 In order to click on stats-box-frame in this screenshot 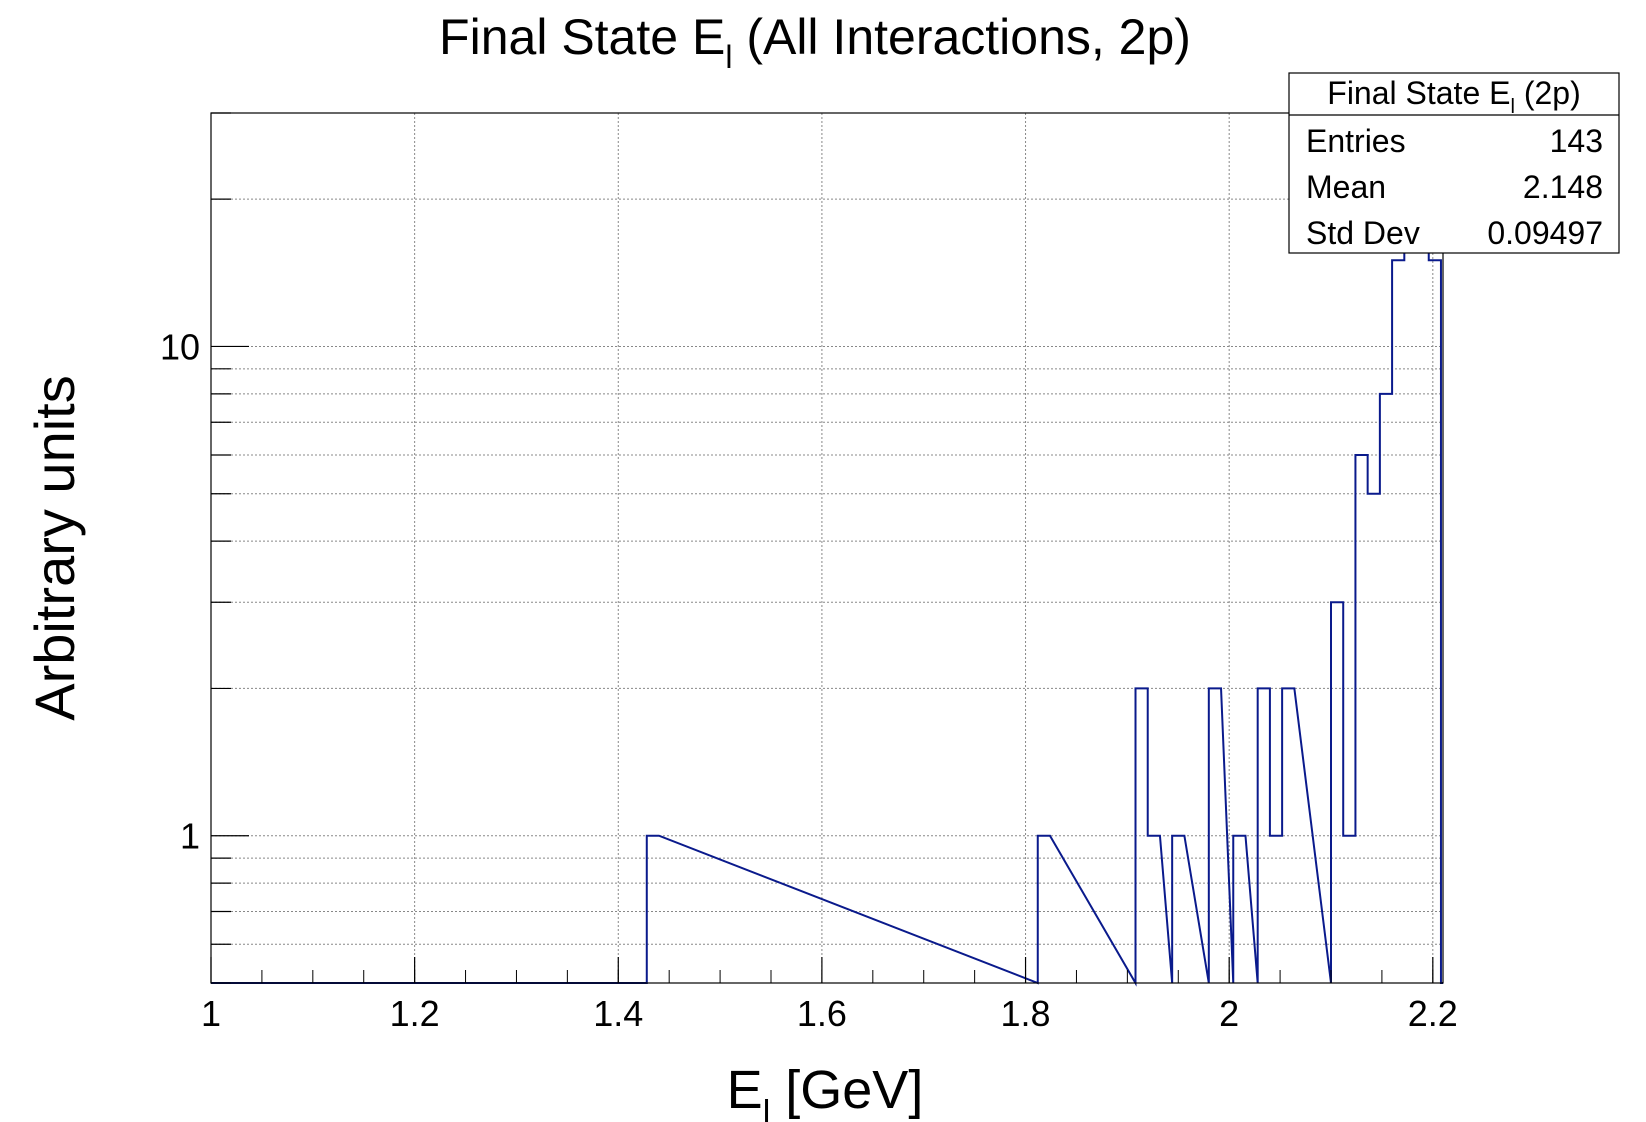, I will do `click(1454, 163)`.